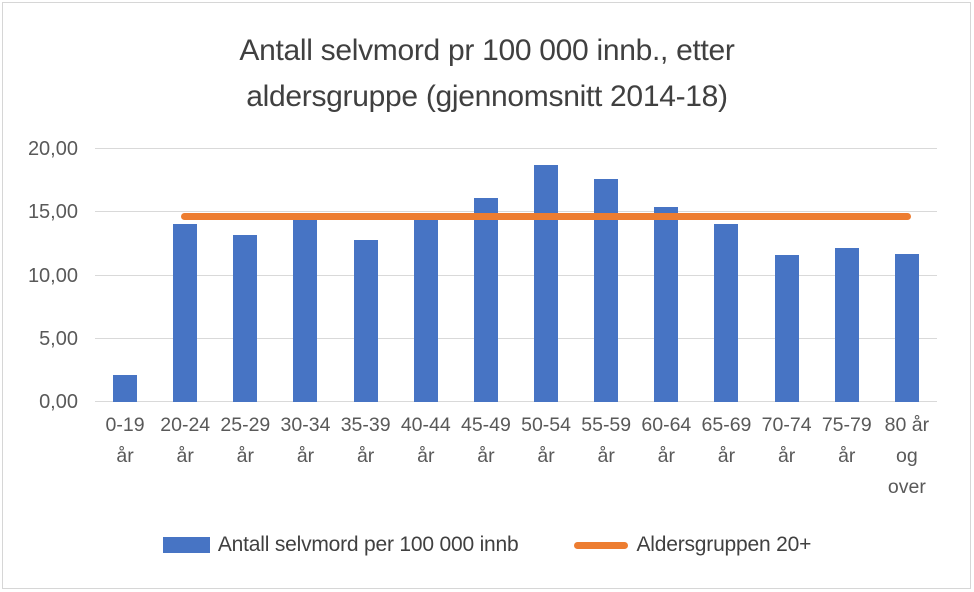  Describe the element at coordinates (368, 544) in the screenshot. I see `legend-label-bars: Antall selvmord per 100 000 innb` at that location.